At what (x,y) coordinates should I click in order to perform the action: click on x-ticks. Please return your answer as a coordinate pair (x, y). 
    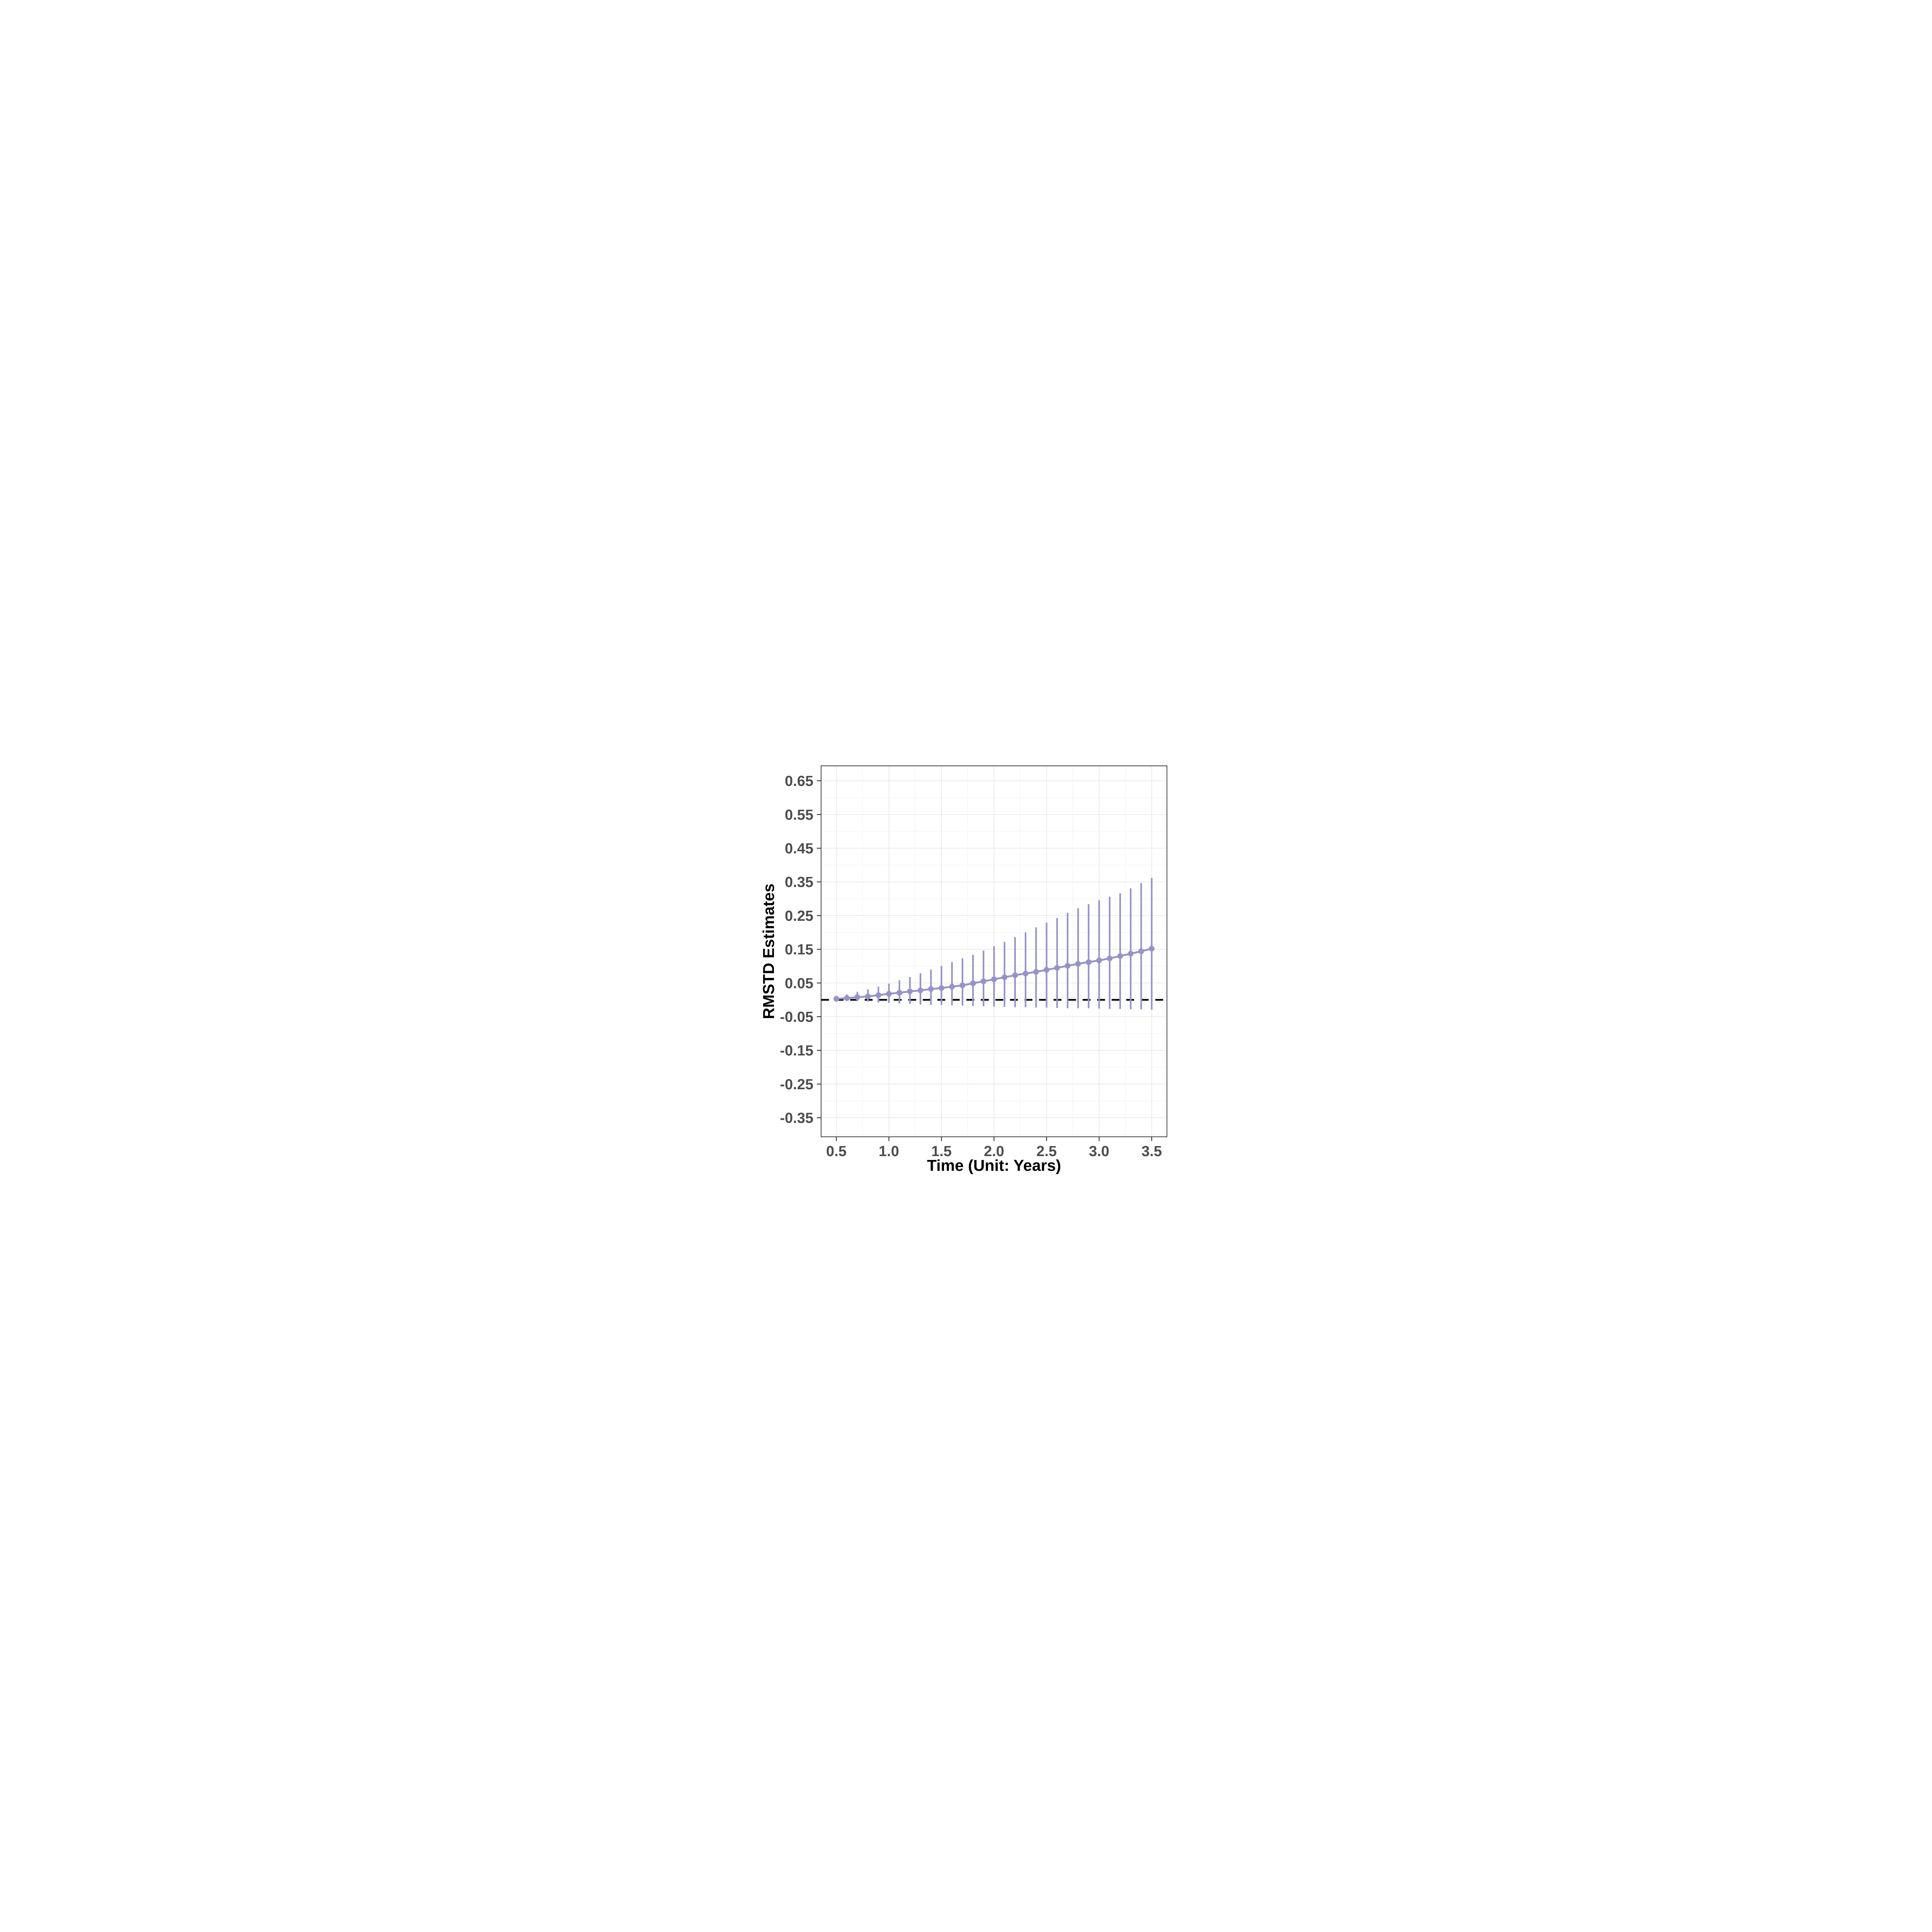
    Looking at the image, I should click on (994, 1139).